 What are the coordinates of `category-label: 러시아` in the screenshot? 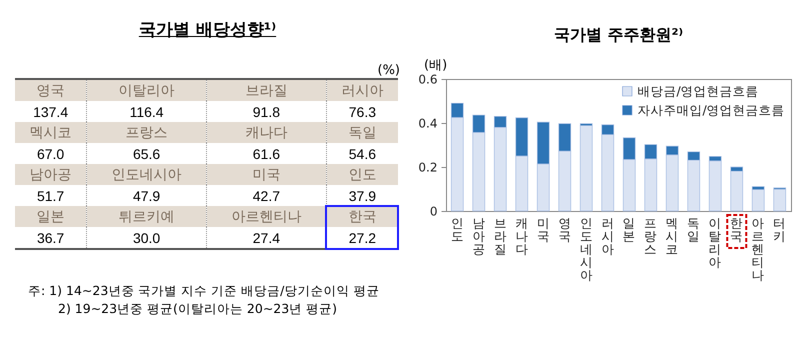 It's located at (362, 90).